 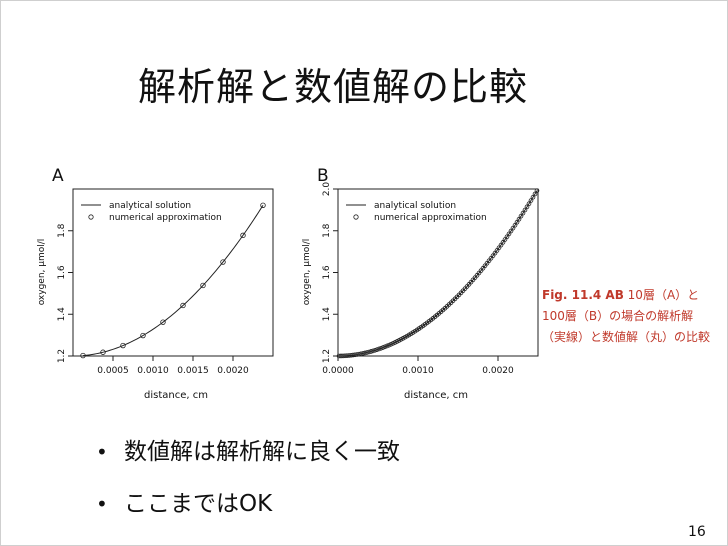 What do you see at coordinates (248, 510) in the screenshot?
I see `bullet-item: ここまではOK` at bounding box center [248, 510].